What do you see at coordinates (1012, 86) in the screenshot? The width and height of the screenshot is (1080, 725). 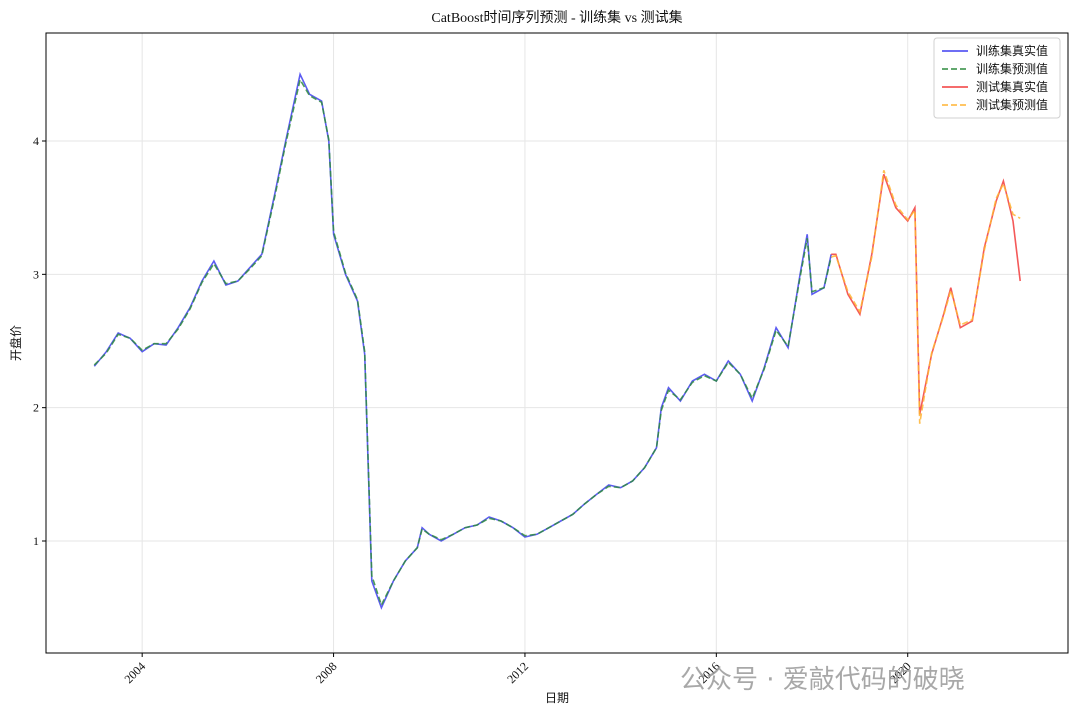 I see `legend-label: 测试集真实值` at bounding box center [1012, 86].